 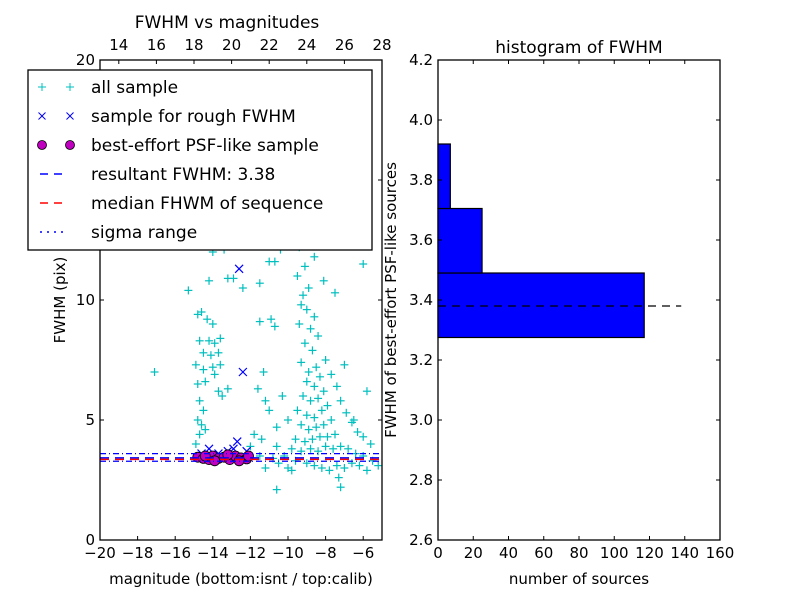 What do you see at coordinates (508, 553) in the screenshot?
I see `x-tick-label: 40` at bounding box center [508, 553].